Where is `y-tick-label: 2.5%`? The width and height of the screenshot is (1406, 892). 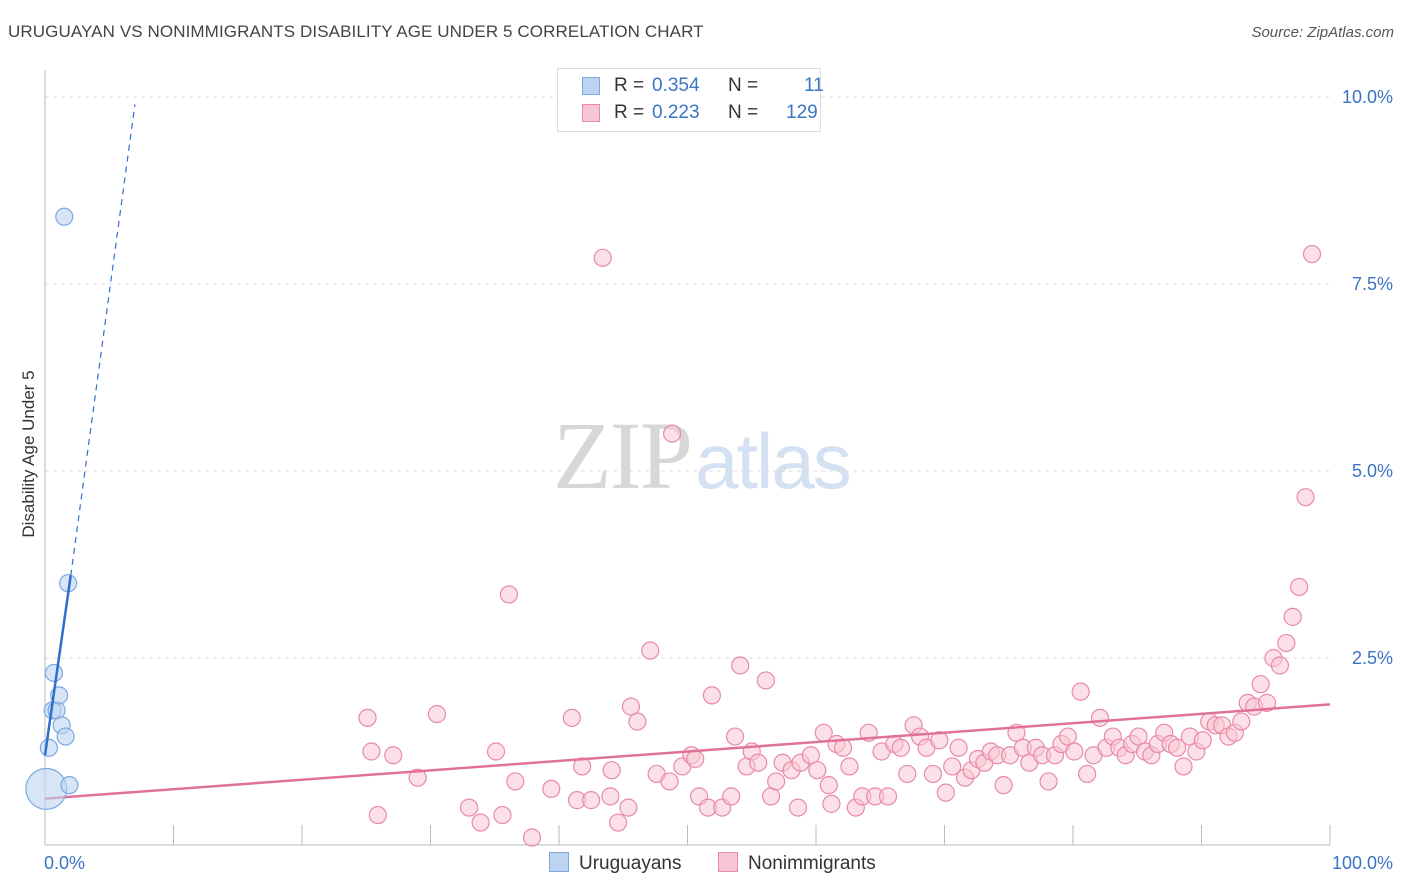
y-tick-label: 2.5% is located at coordinates (1372, 658).